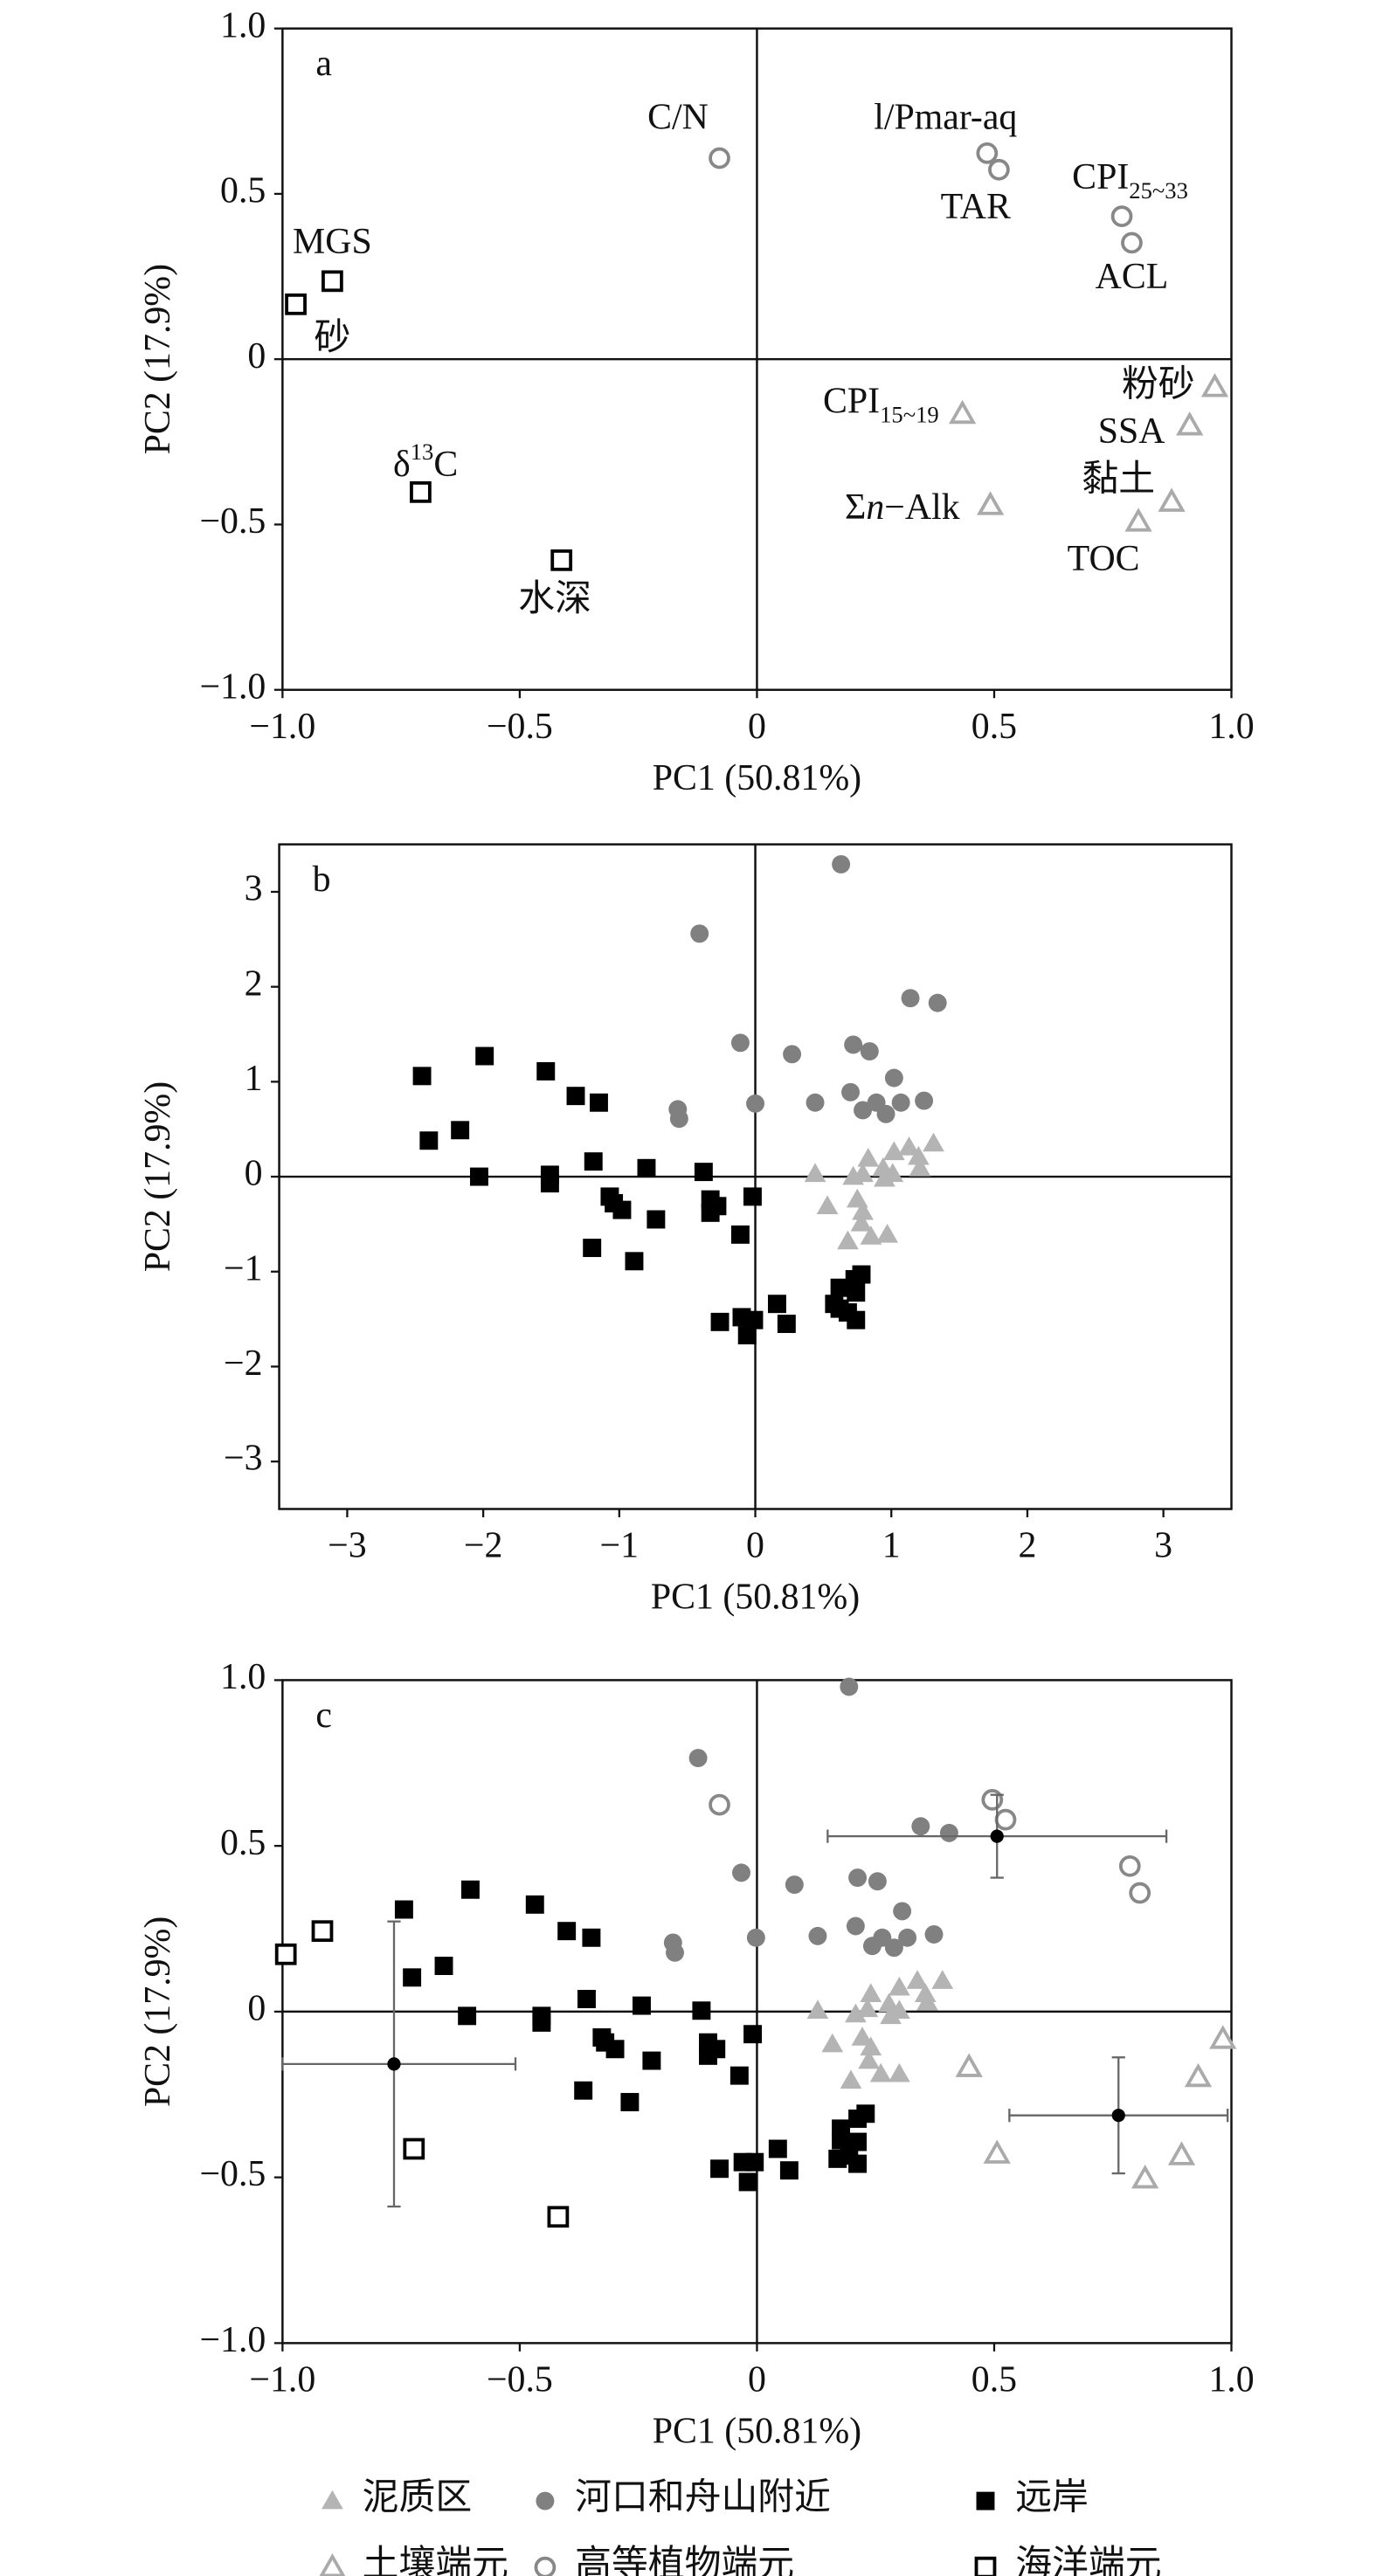 The width and height of the screenshot is (1376, 2576). Describe the element at coordinates (402, 464) in the screenshot. I see `label-part: δ` at that location.